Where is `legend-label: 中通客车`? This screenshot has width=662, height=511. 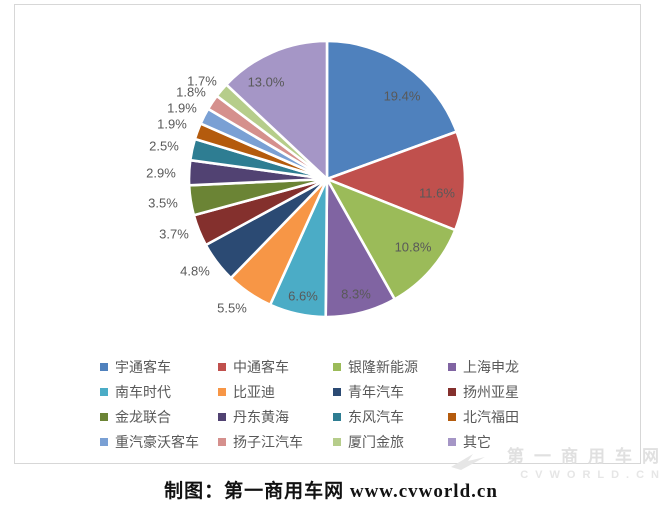
legend-label: 中通客车 is located at coordinates (261, 366).